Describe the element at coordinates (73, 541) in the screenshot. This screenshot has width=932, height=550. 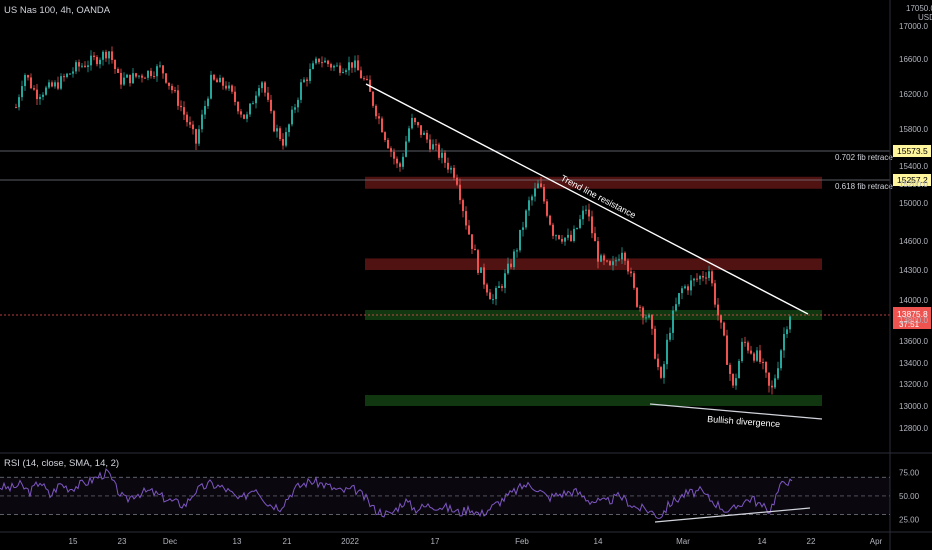
I see `time-tick-label: 15` at that location.